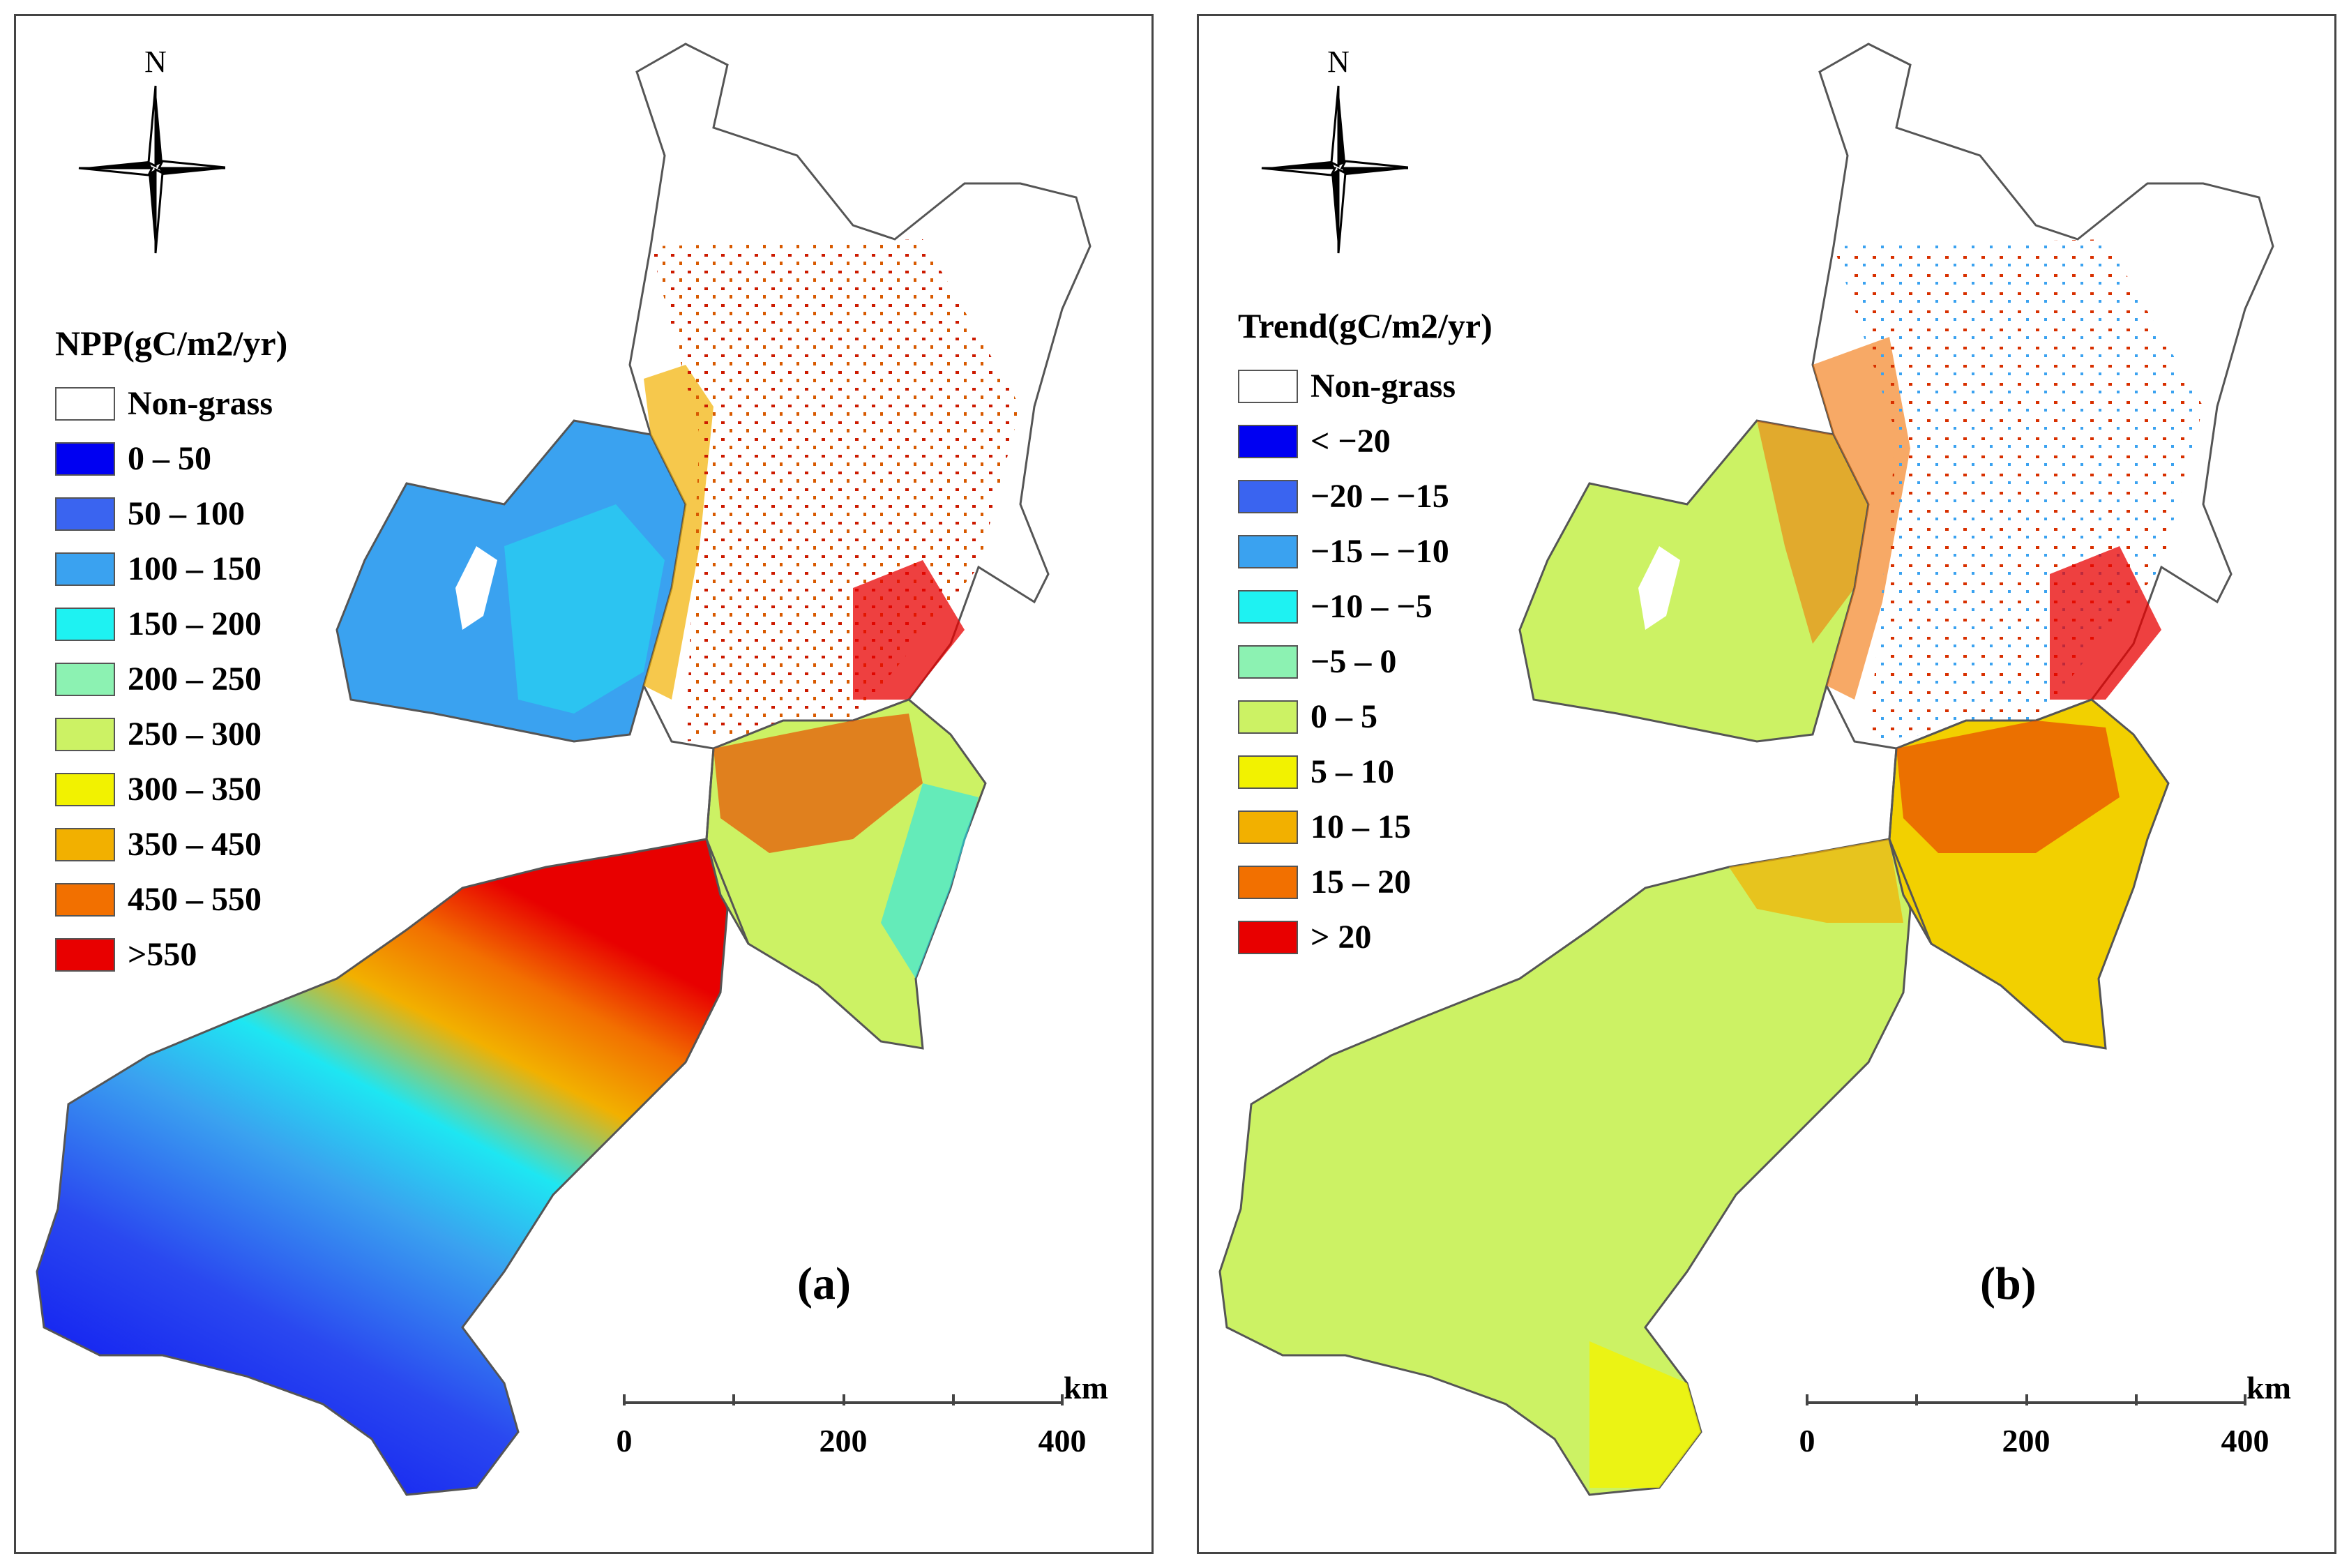 This screenshot has height=1568, width=2349. What do you see at coordinates (186, 513) in the screenshot?
I see `legend-label: 50 – 100` at bounding box center [186, 513].